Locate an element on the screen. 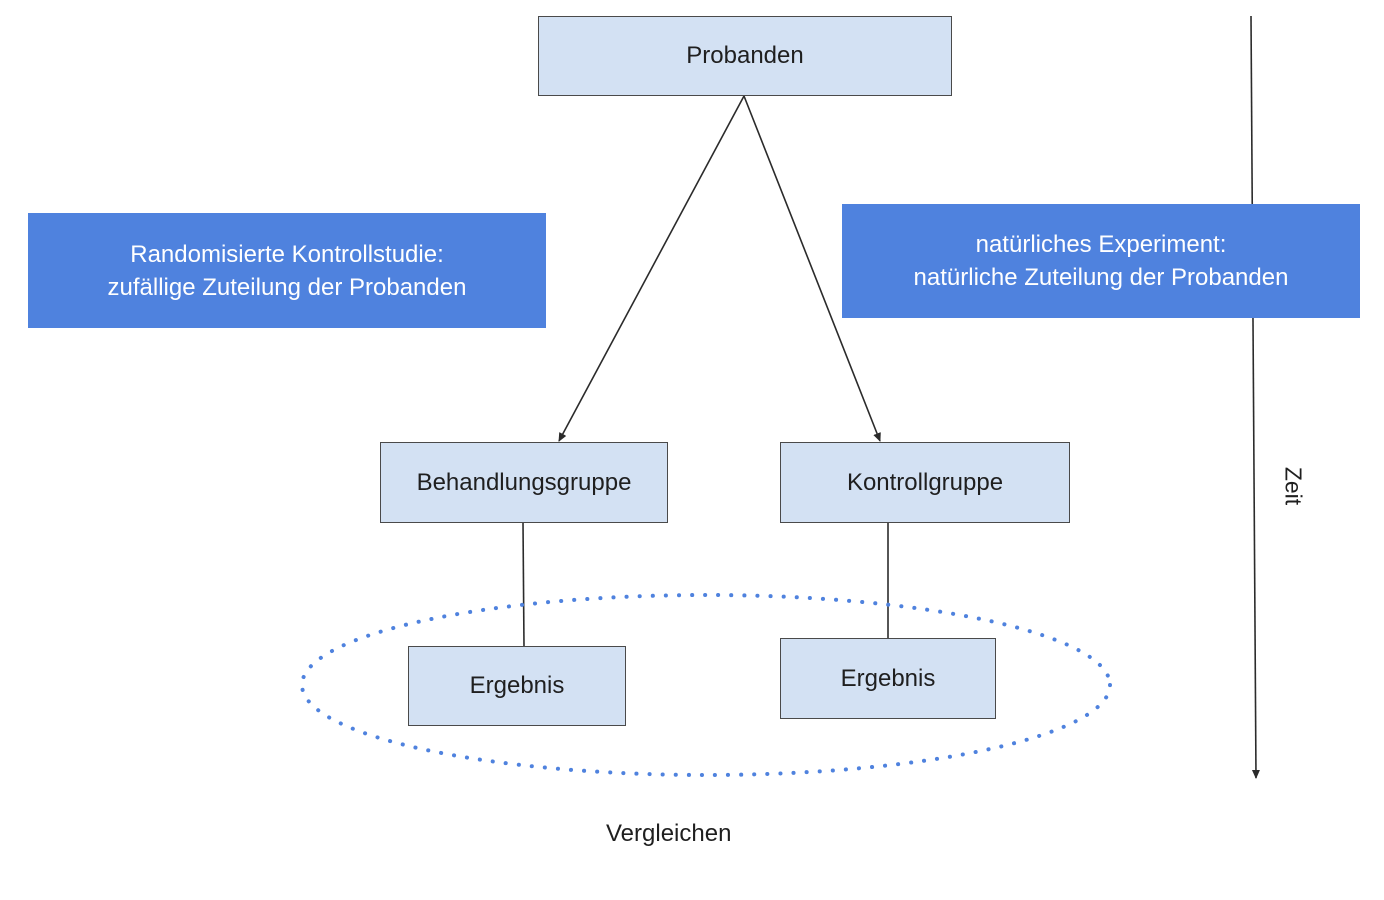  treatment-outcome-node: Ergebnis is located at coordinates (517, 686).